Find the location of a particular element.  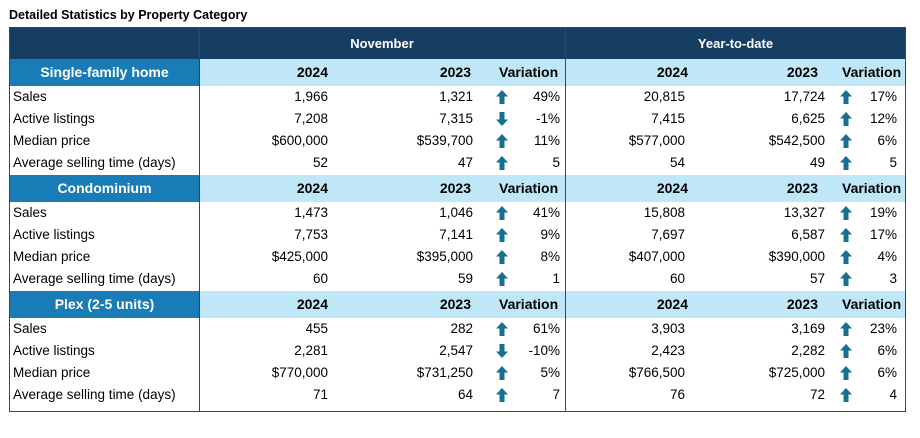

value-nov-2024: 7,753 is located at coordinates (311, 234).